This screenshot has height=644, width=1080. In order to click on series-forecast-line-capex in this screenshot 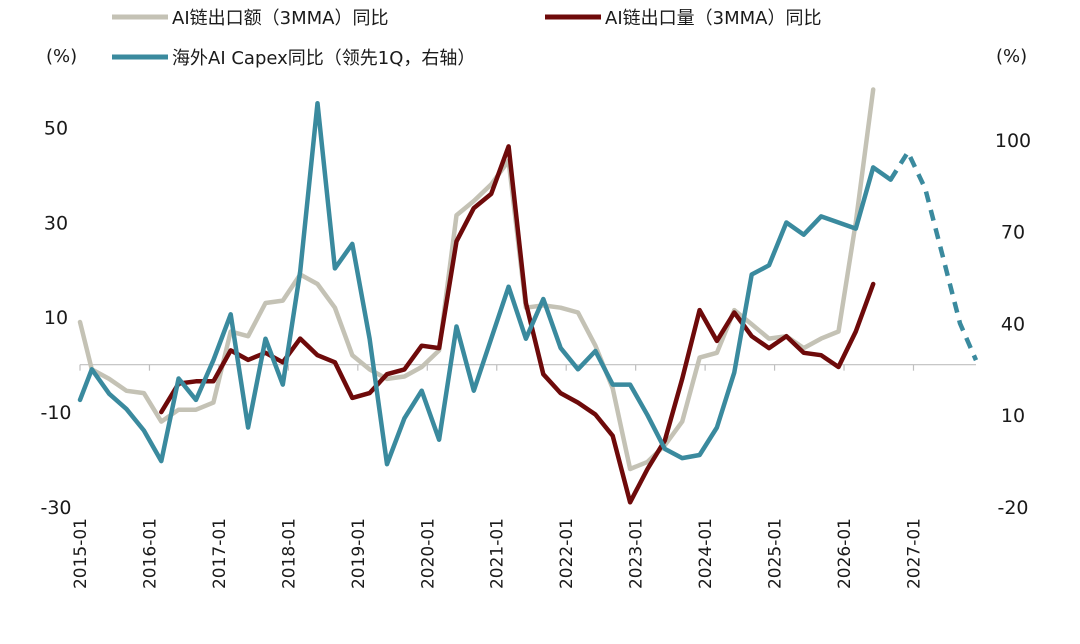, I will do `click(933, 255)`.